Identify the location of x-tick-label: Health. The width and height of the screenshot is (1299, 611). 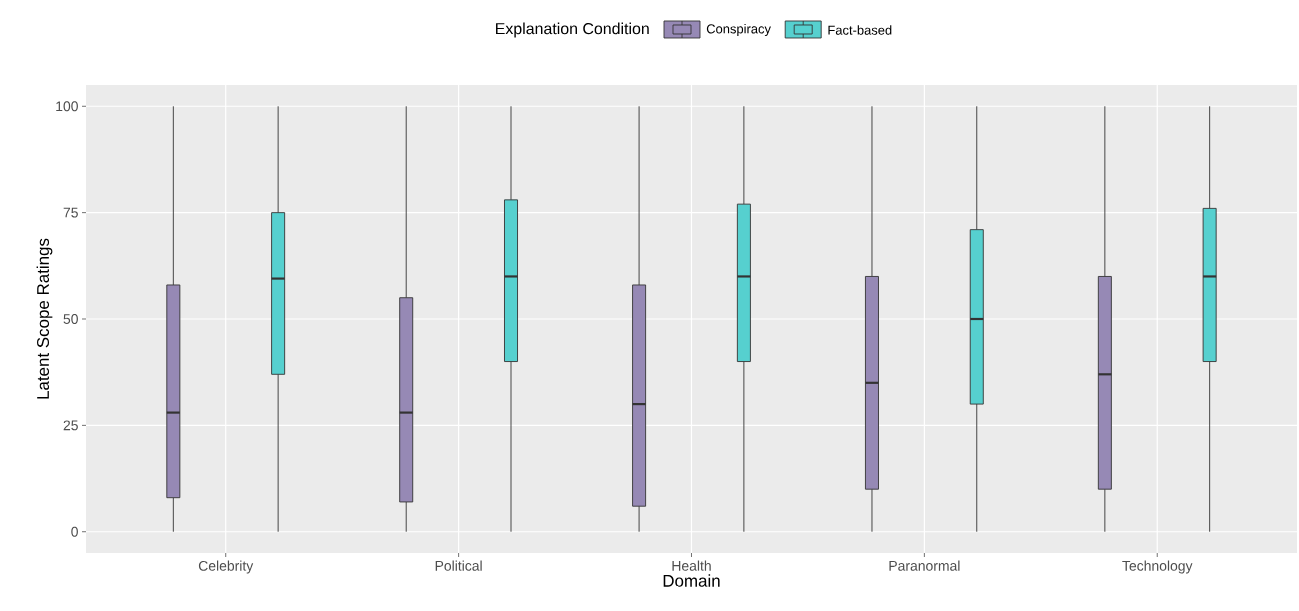
(691, 565).